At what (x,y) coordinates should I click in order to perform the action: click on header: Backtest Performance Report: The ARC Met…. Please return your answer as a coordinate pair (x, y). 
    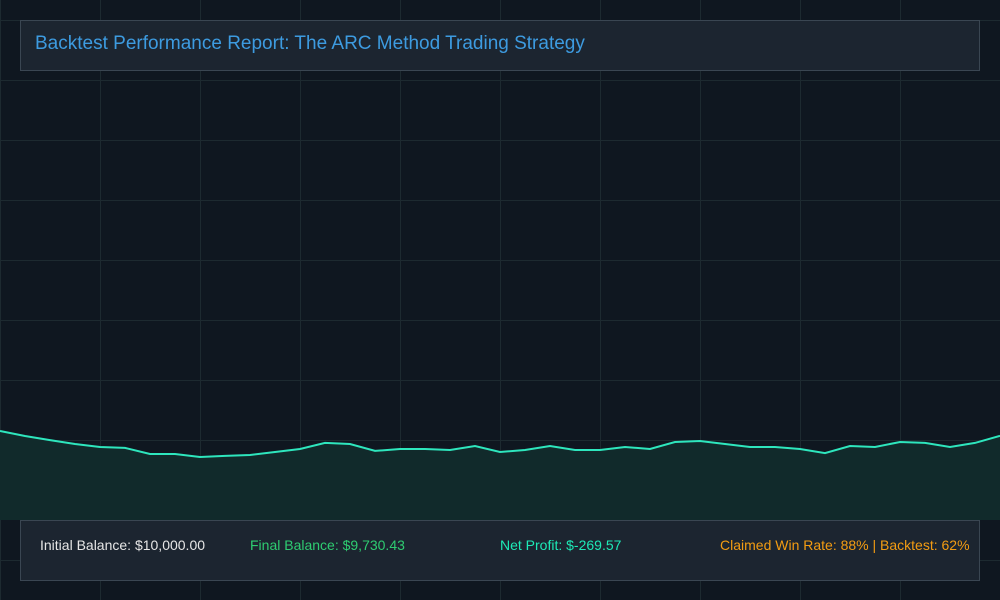
    Looking at the image, I should click on (500, 45).